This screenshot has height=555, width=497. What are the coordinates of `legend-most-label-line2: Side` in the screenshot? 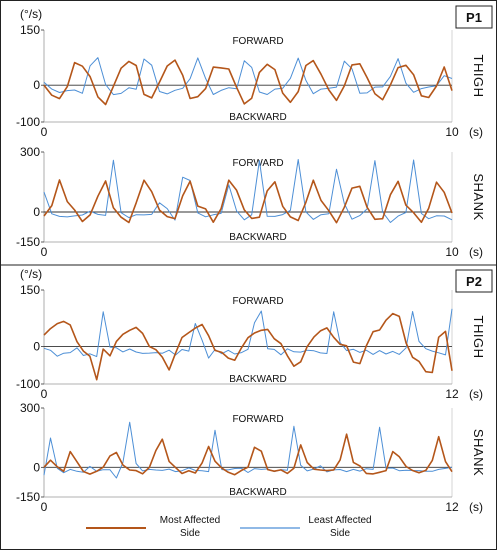 It's located at (190, 533).